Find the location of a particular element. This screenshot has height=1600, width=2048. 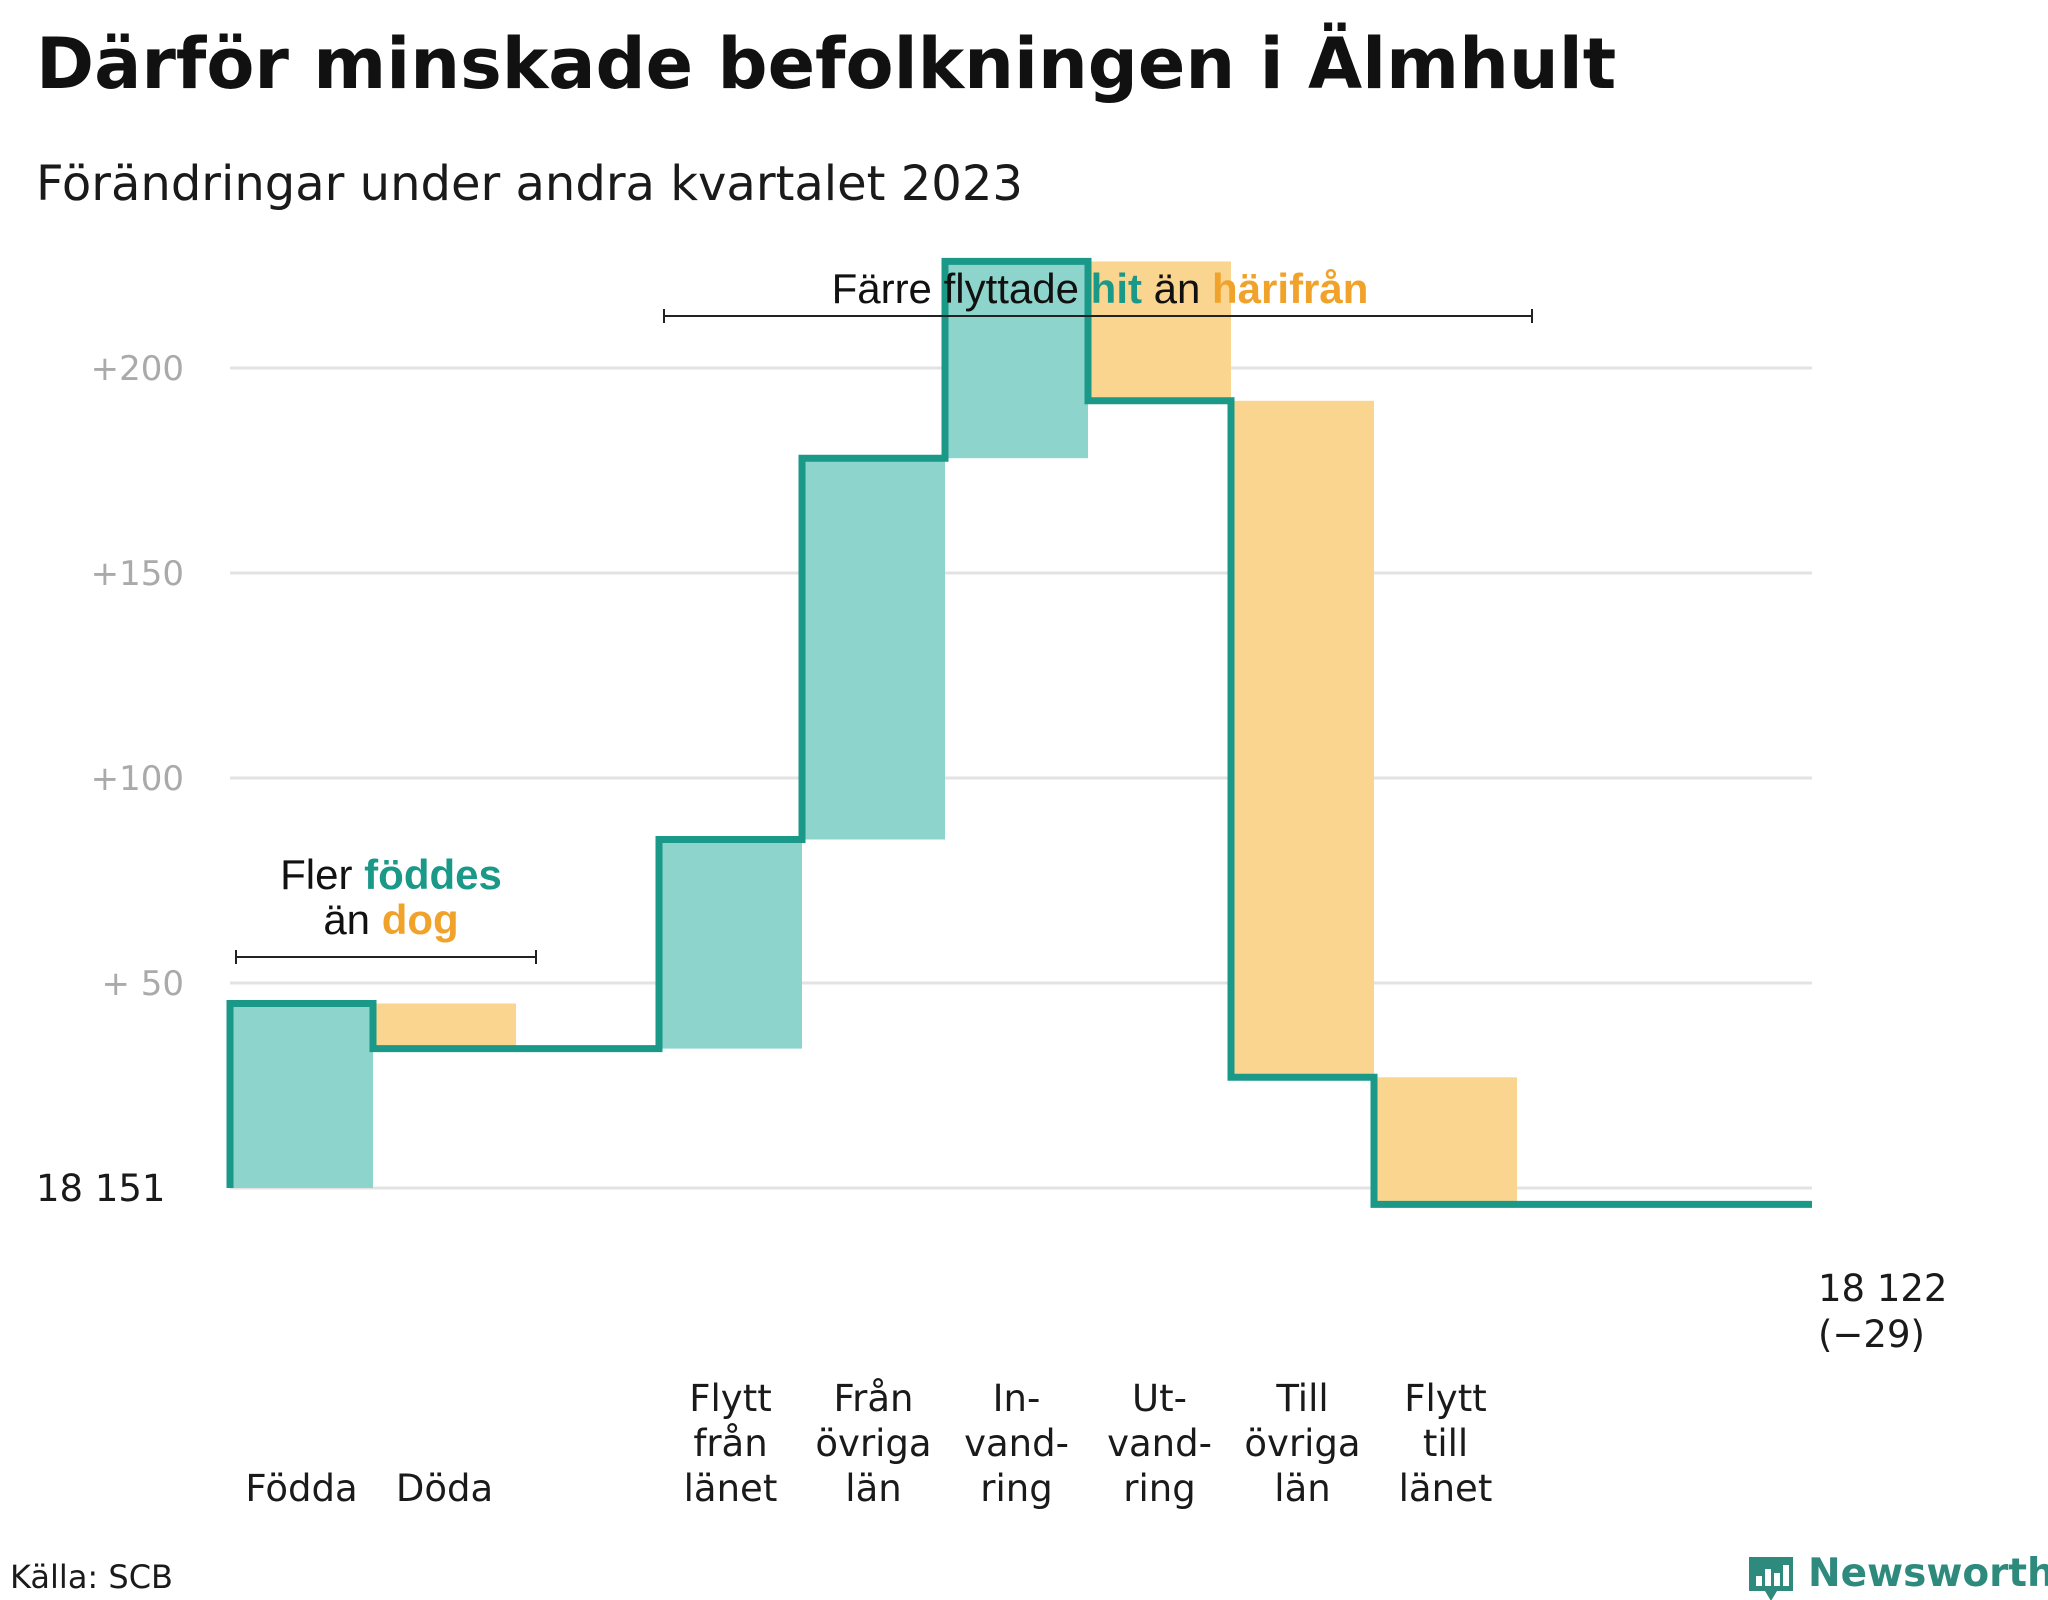

category-label-fodda: Födda is located at coordinates (301, 1488).